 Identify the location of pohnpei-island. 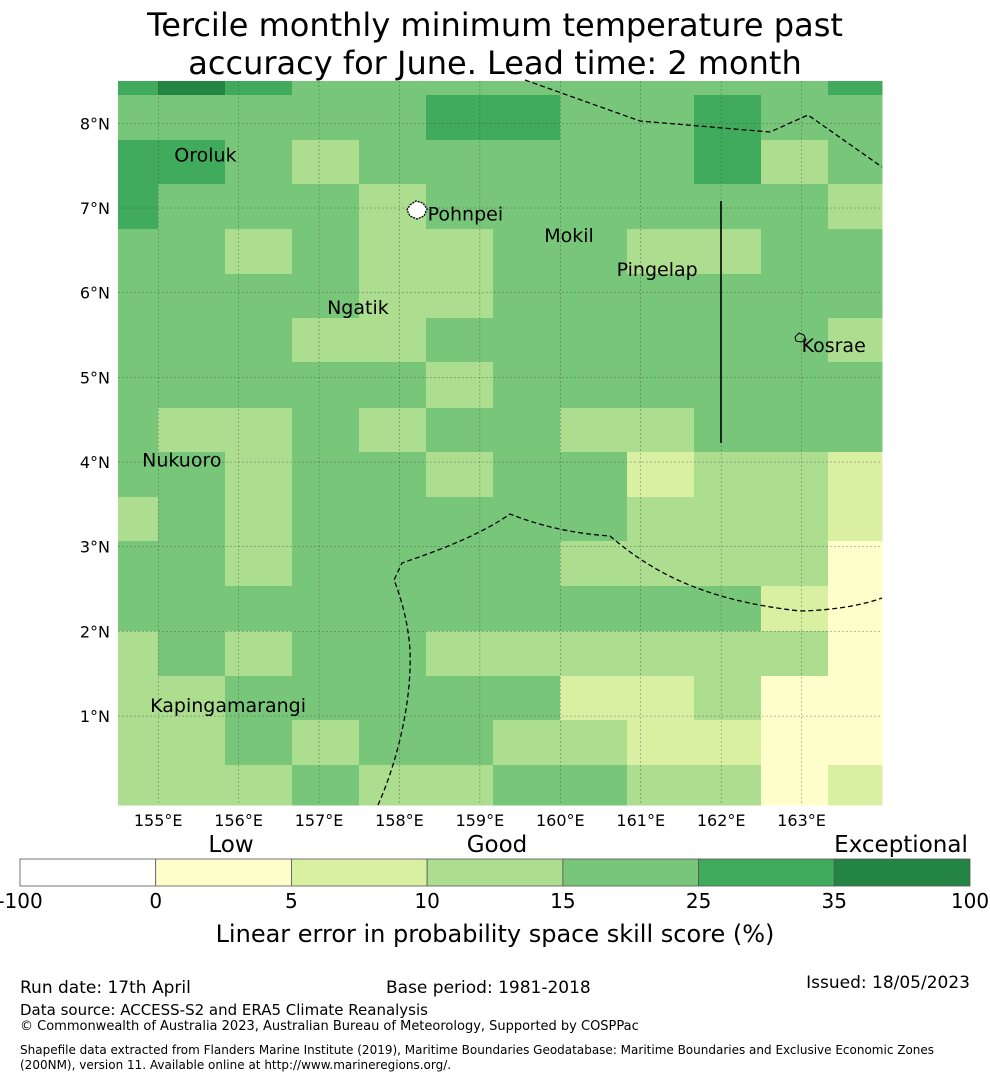
(417, 210).